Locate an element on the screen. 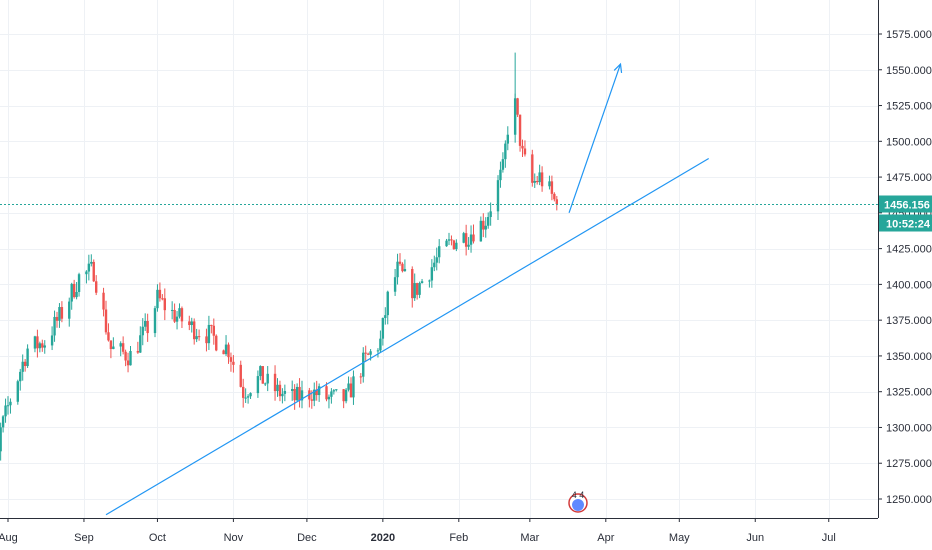  time-axis-bg is located at coordinates (439, 534).